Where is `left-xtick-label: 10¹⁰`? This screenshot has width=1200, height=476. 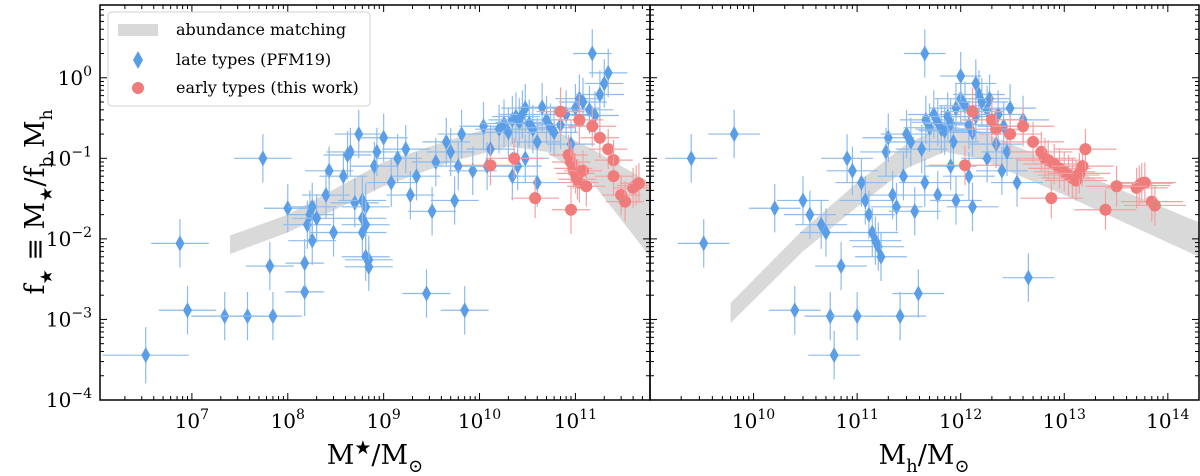 left-xtick-label: 10¹⁰ is located at coordinates (479, 420).